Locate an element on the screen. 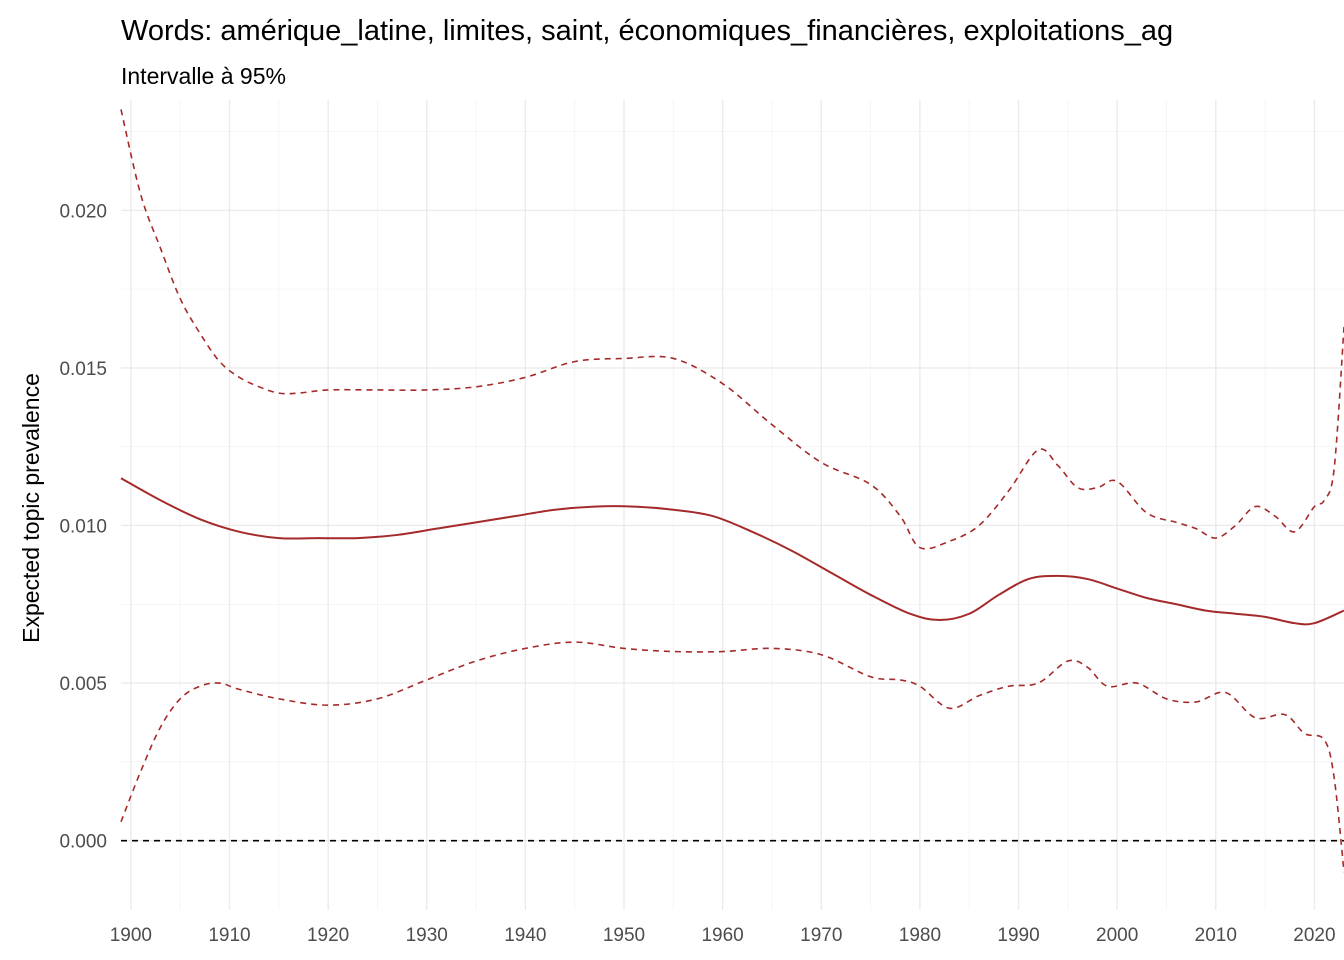 The image size is (1344, 960). x-tick-label: 1970 is located at coordinates (821, 935).